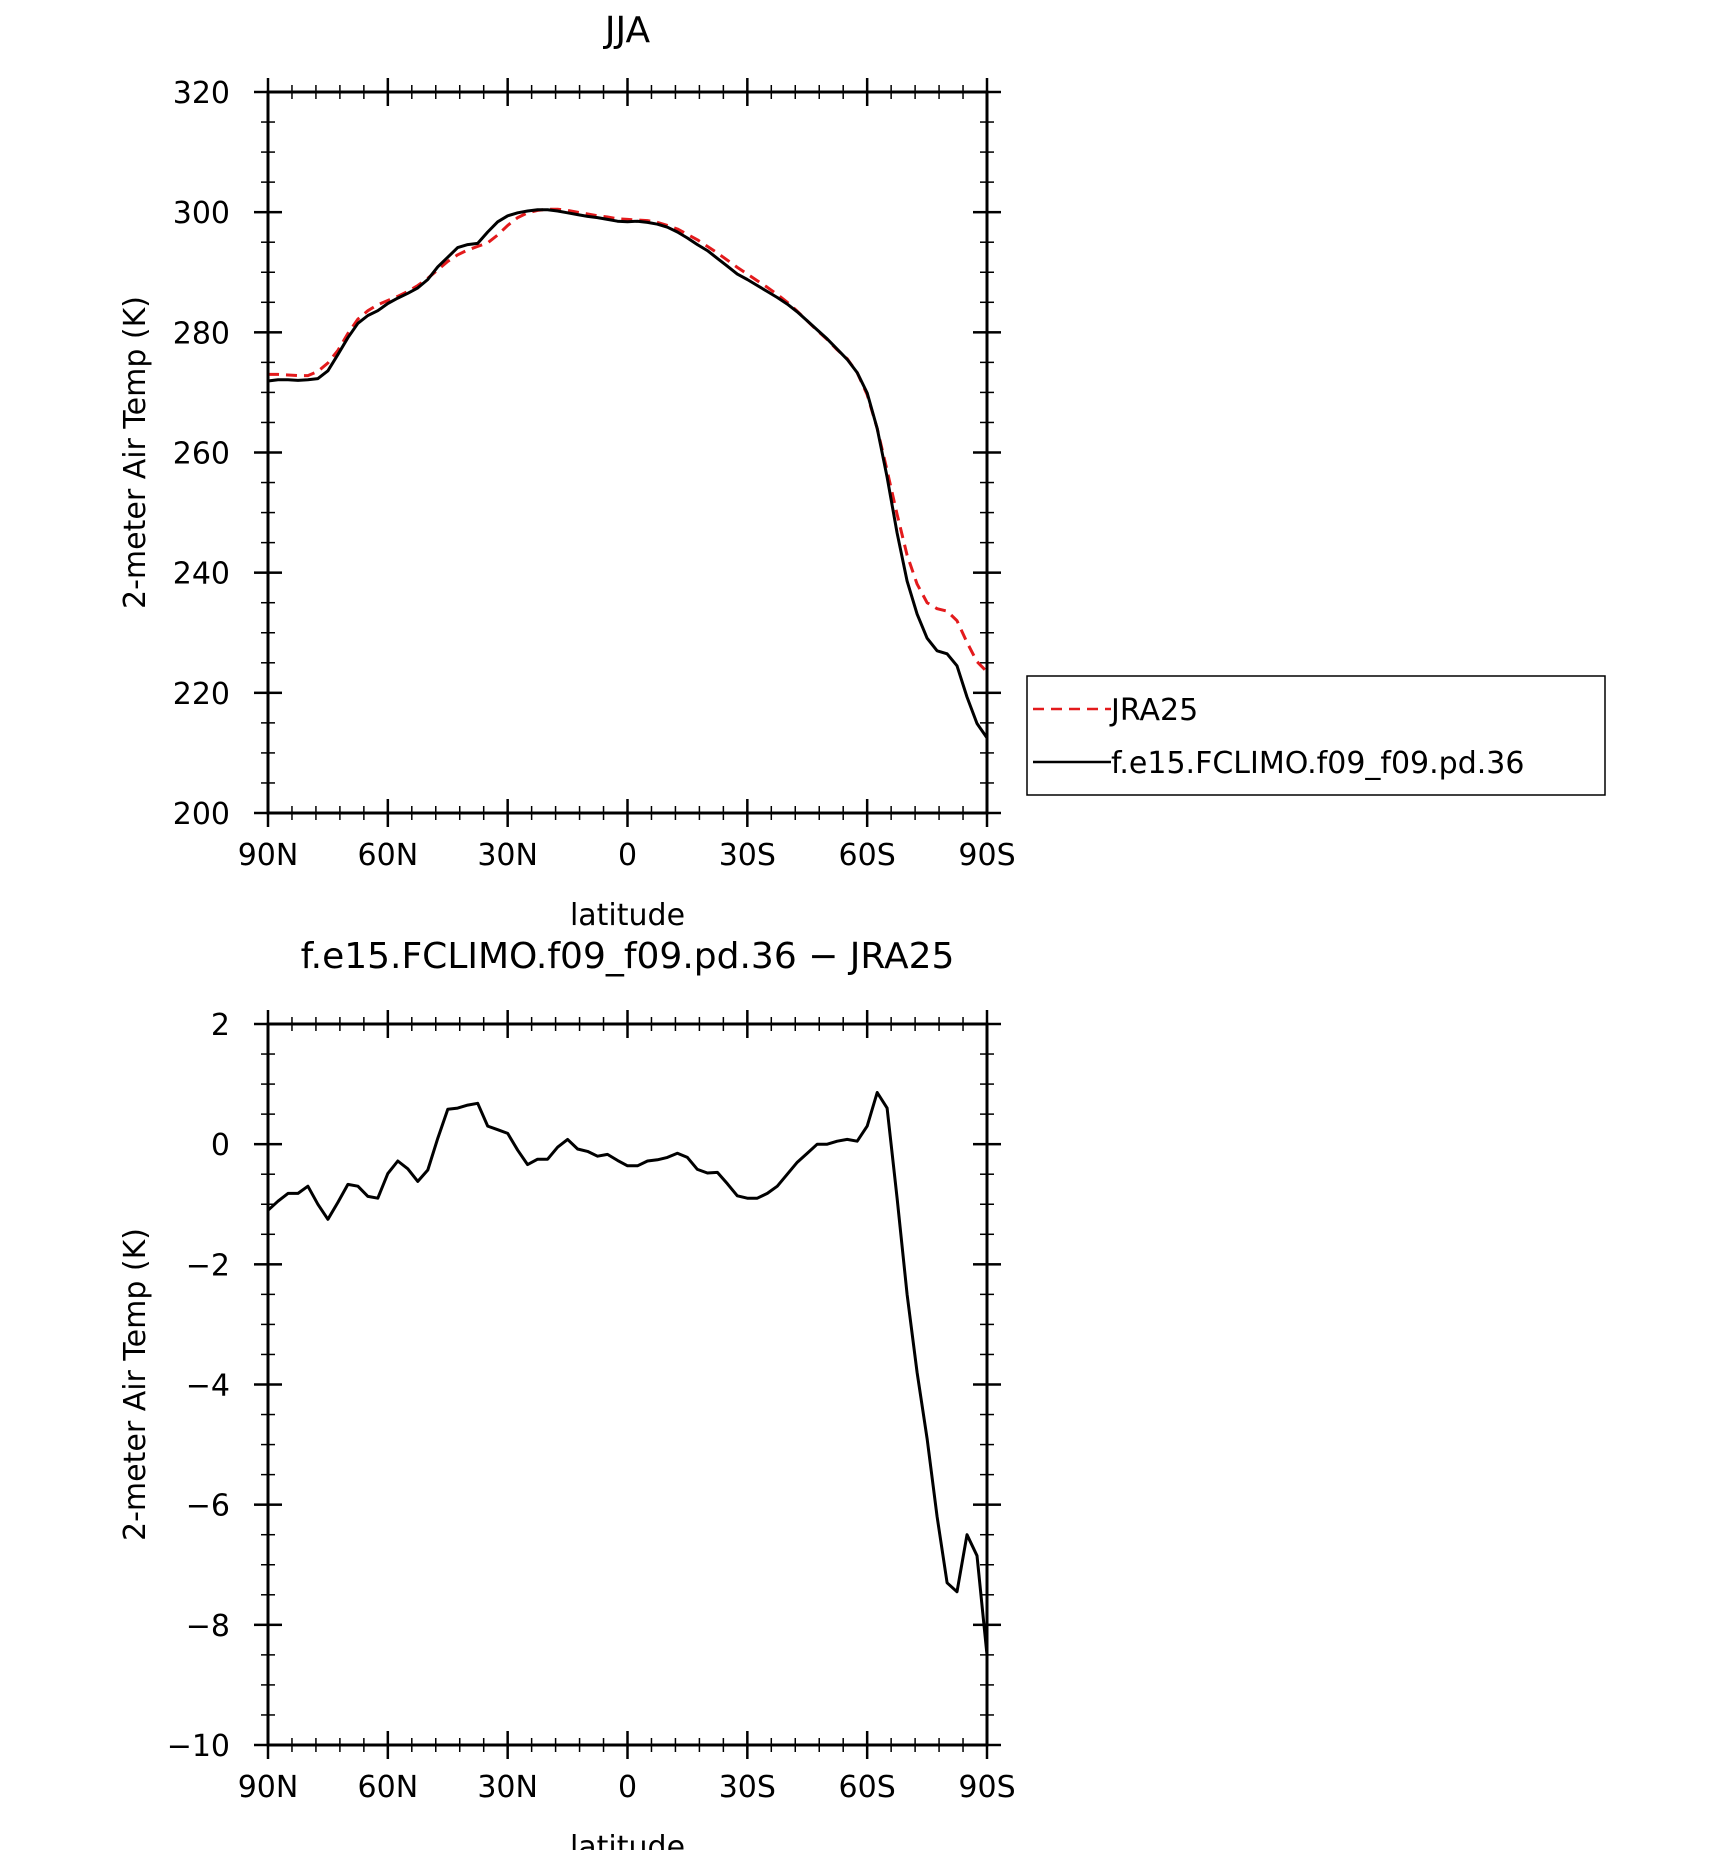 This screenshot has width=1710, height=1850. Describe the element at coordinates (135, 1384) in the screenshot. I see `bottom-chart-ylabel: 2-meter Air Temp (K)` at that location.